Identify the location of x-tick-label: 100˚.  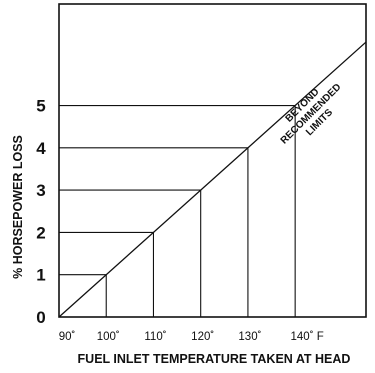
(108, 337).